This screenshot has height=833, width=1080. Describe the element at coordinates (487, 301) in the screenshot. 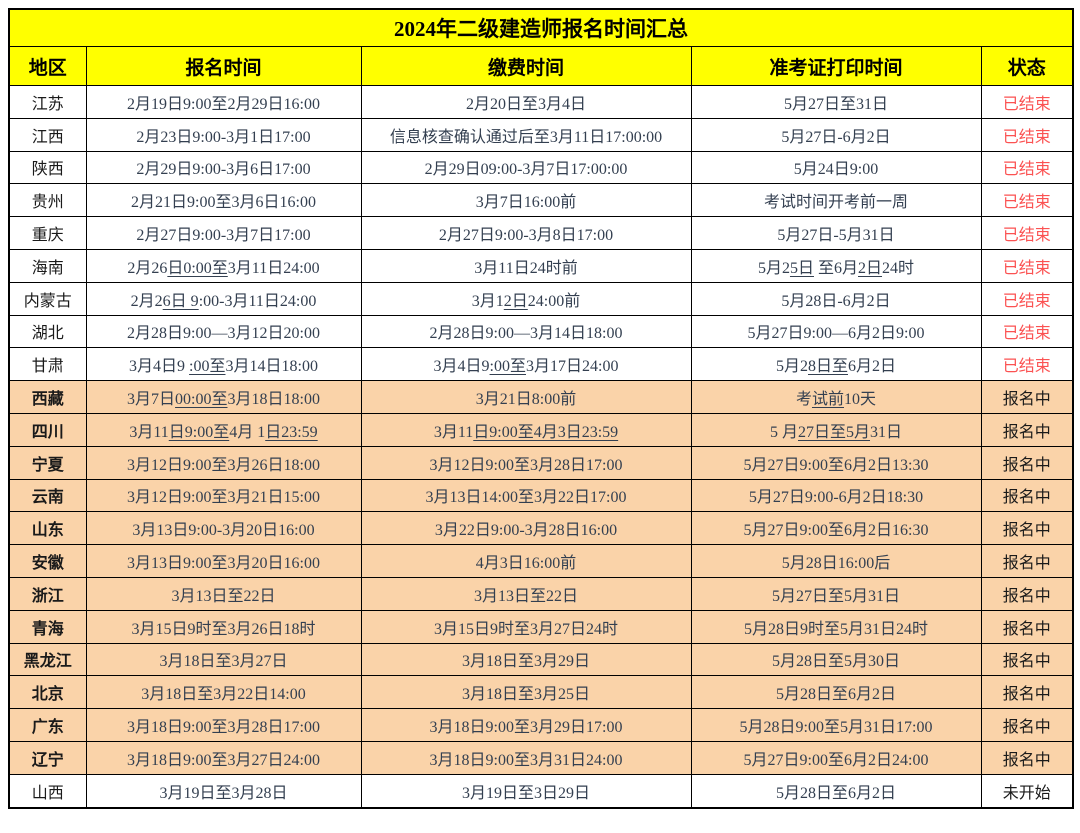

I see `plain-text: 3月1` at that location.